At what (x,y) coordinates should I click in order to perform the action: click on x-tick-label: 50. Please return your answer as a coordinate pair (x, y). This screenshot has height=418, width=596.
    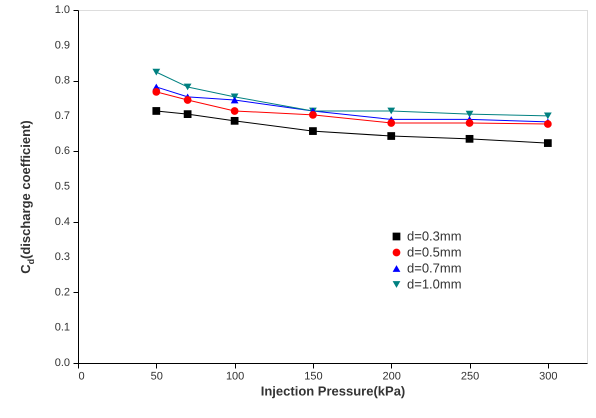
    Looking at the image, I should click on (156, 376).